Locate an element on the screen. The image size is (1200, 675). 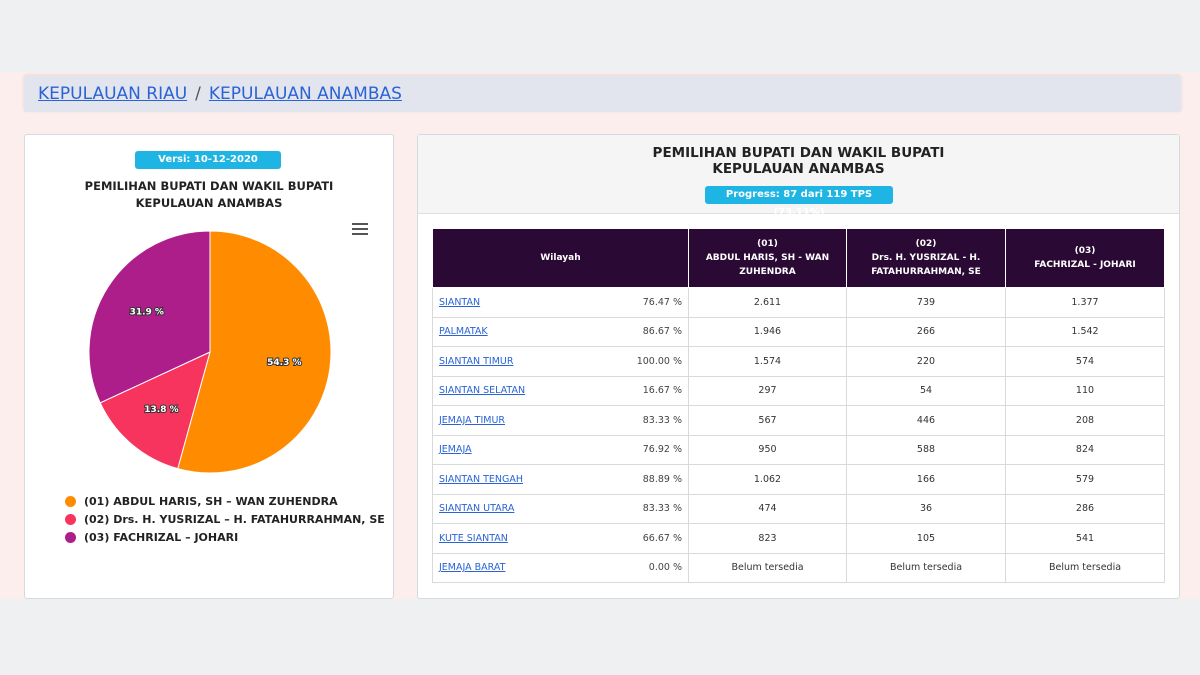
wilayah-link: SIANTAN TIMUR is located at coordinates (476, 361).